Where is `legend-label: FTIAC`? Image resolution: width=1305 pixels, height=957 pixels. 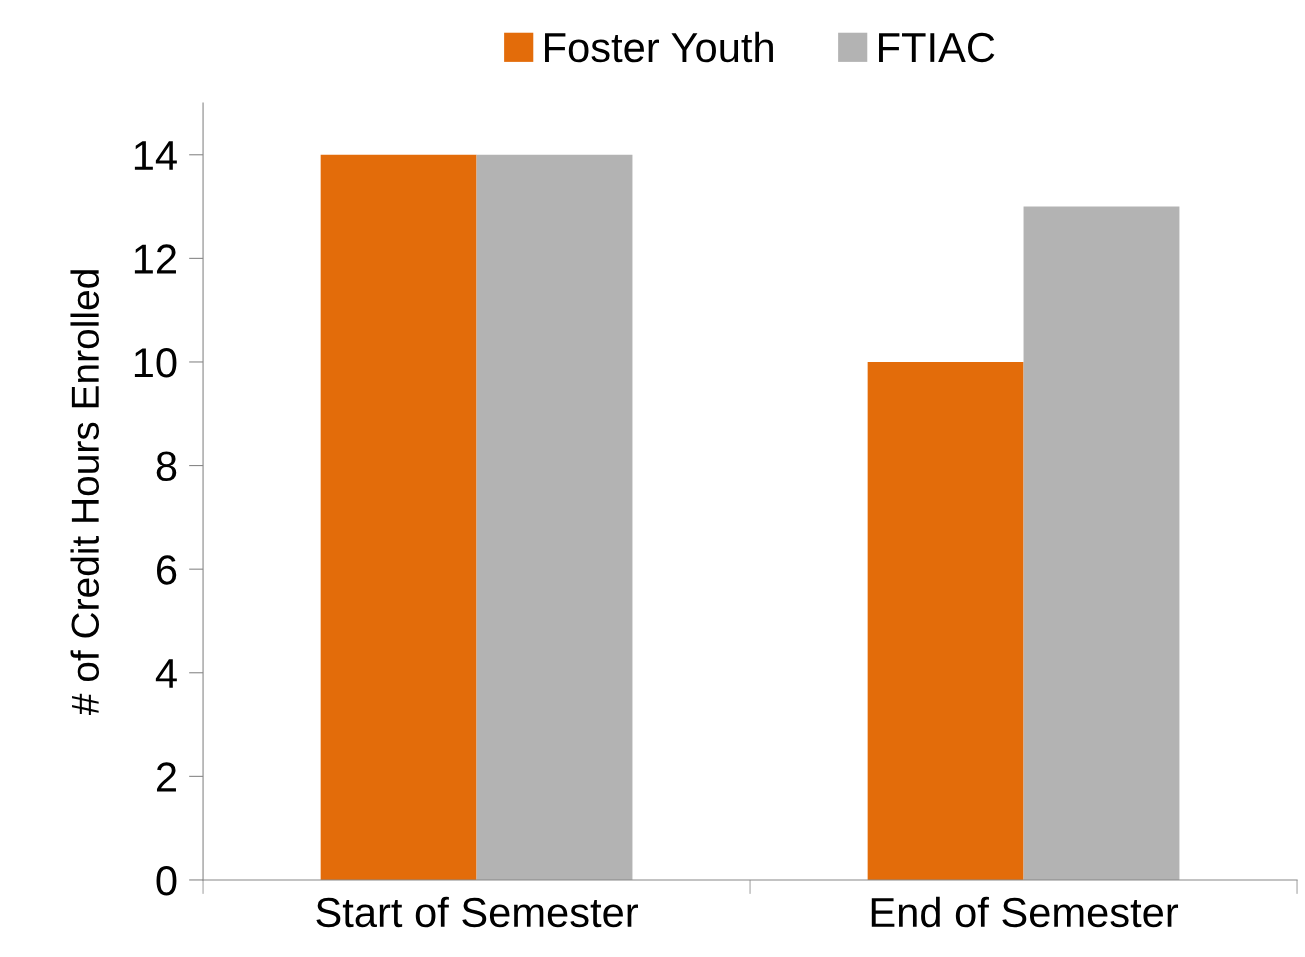
legend-label: FTIAC is located at coordinates (937, 47).